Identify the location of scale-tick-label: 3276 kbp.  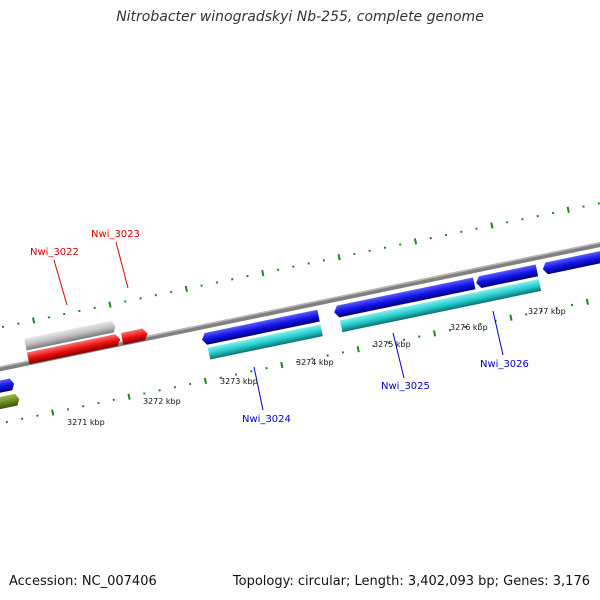
(469, 327).